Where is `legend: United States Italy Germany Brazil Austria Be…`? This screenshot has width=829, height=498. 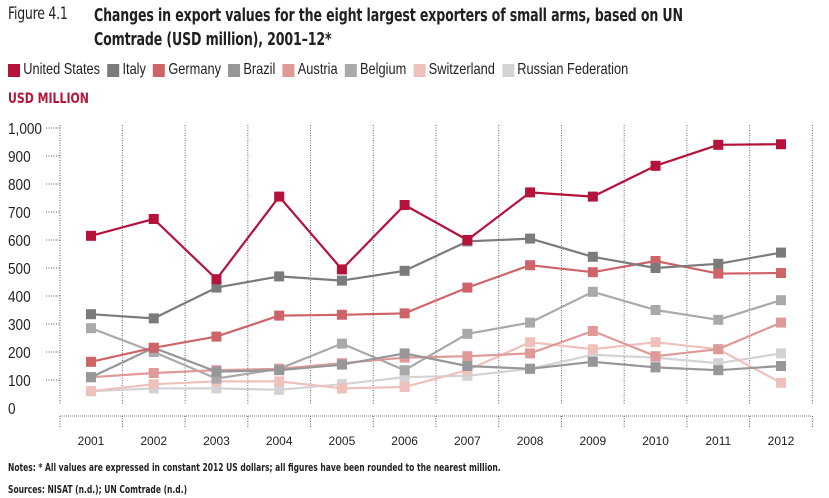
legend: United States Italy Germany Brazil Austria Be… is located at coordinates (321, 70).